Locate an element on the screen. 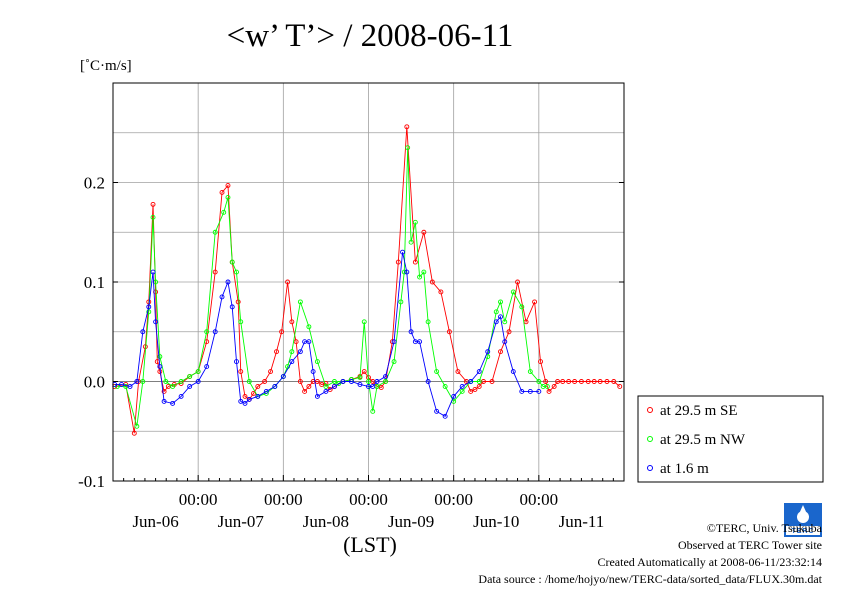 The height and width of the screenshot is (595, 842). terc-logo: TERC is located at coordinates (803, 520).